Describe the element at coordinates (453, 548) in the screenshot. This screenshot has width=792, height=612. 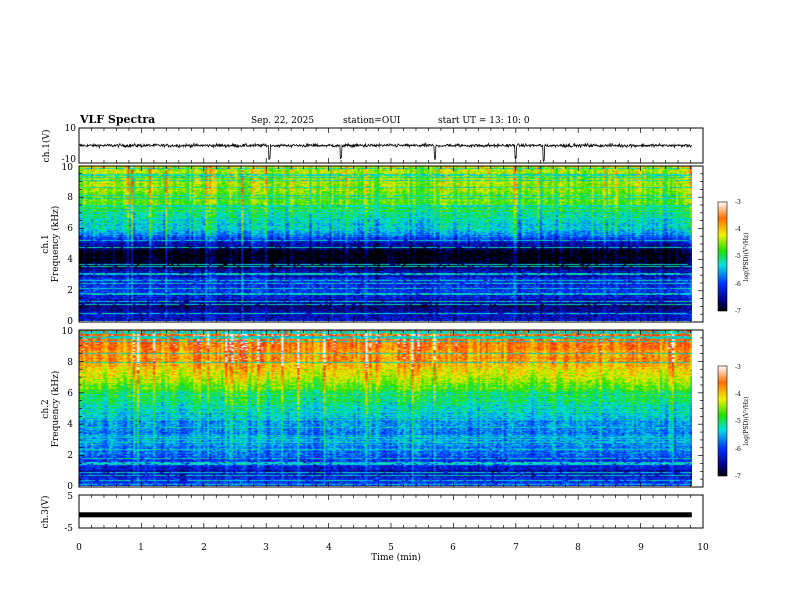
I see `xtick-6: 6` at that location.